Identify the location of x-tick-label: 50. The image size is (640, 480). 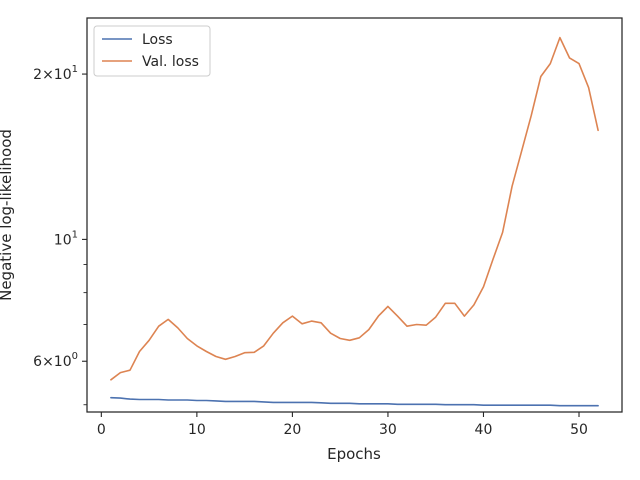
(579, 430).